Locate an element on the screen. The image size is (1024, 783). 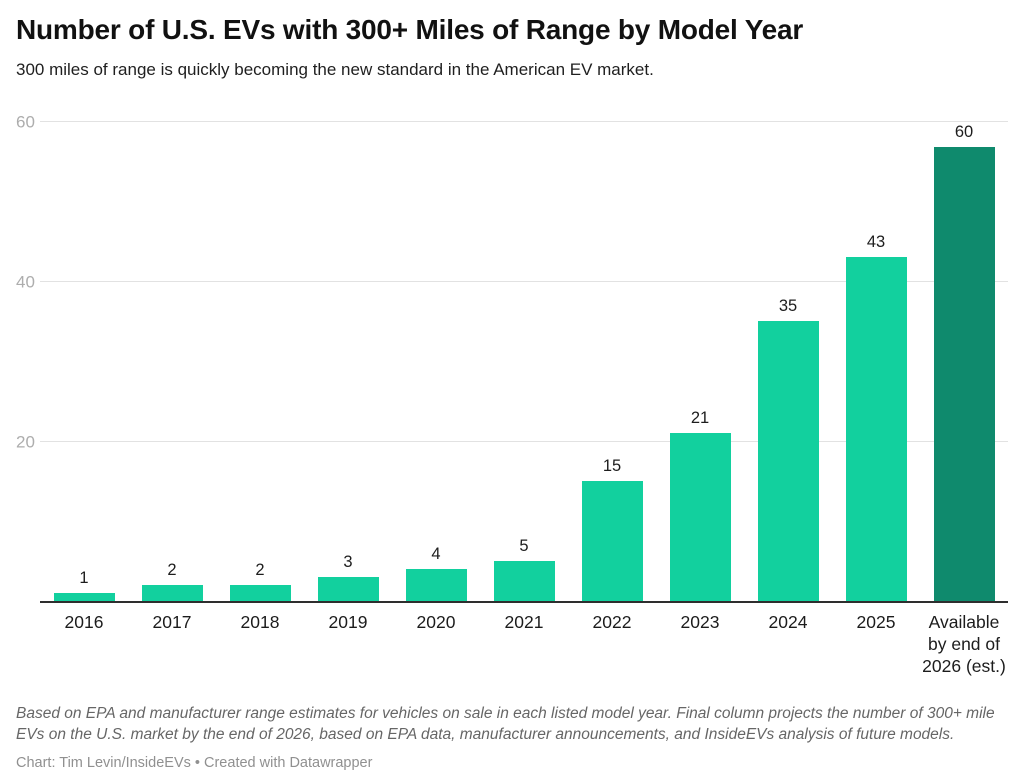
x-axis-label: 2016 is located at coordinates (84, 622).